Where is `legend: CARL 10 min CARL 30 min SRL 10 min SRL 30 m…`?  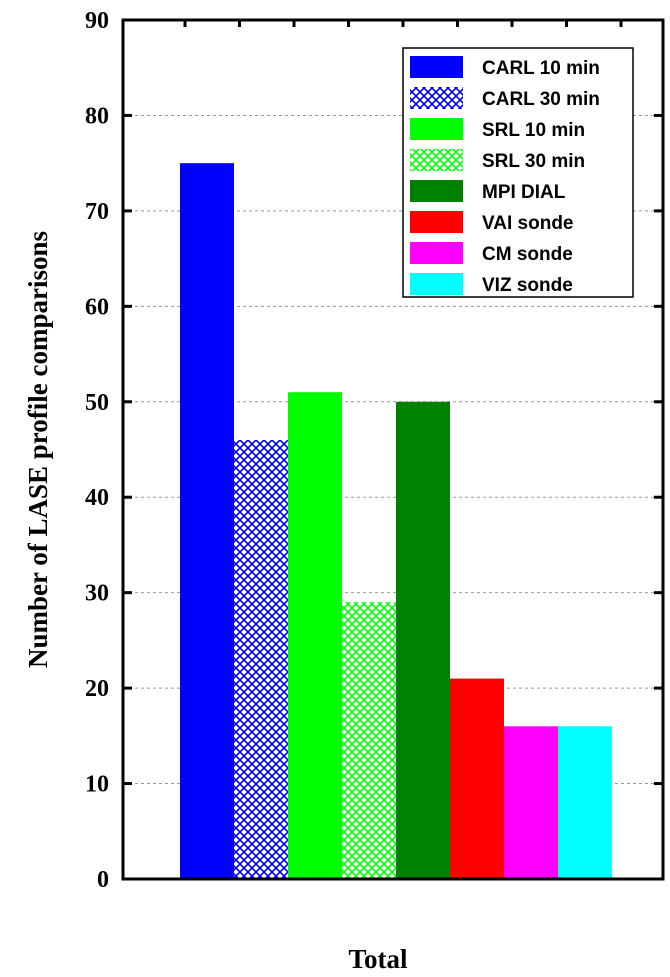 legend: CARL 10 min CARL 30 min SRL 10 min SRL 30 m… is located at coordinates (518, 172).